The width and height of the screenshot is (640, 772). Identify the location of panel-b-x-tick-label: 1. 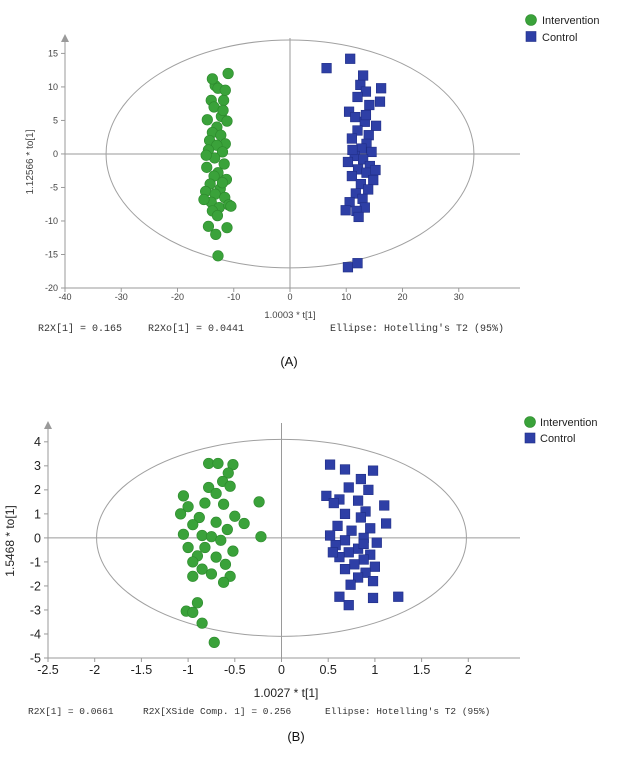
(374, 670).